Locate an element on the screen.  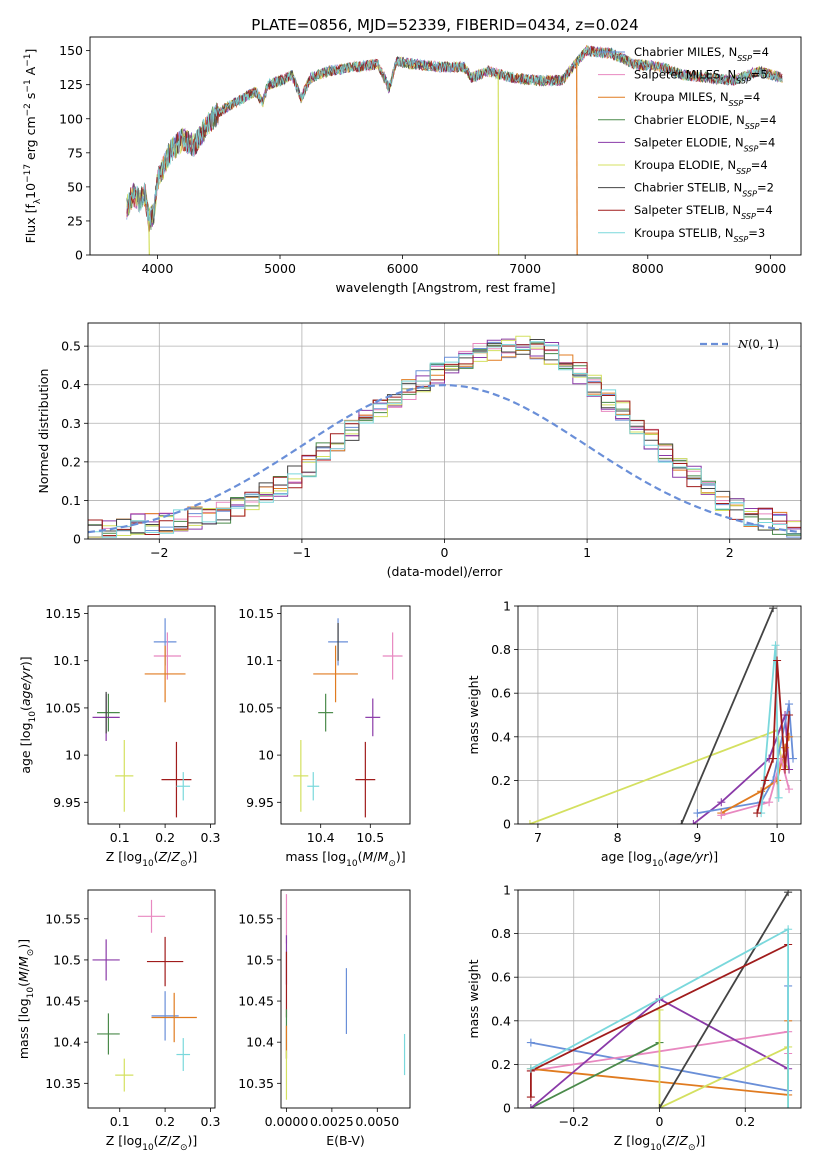
y-tick-label: 75 is located at coordinates (75, 152).